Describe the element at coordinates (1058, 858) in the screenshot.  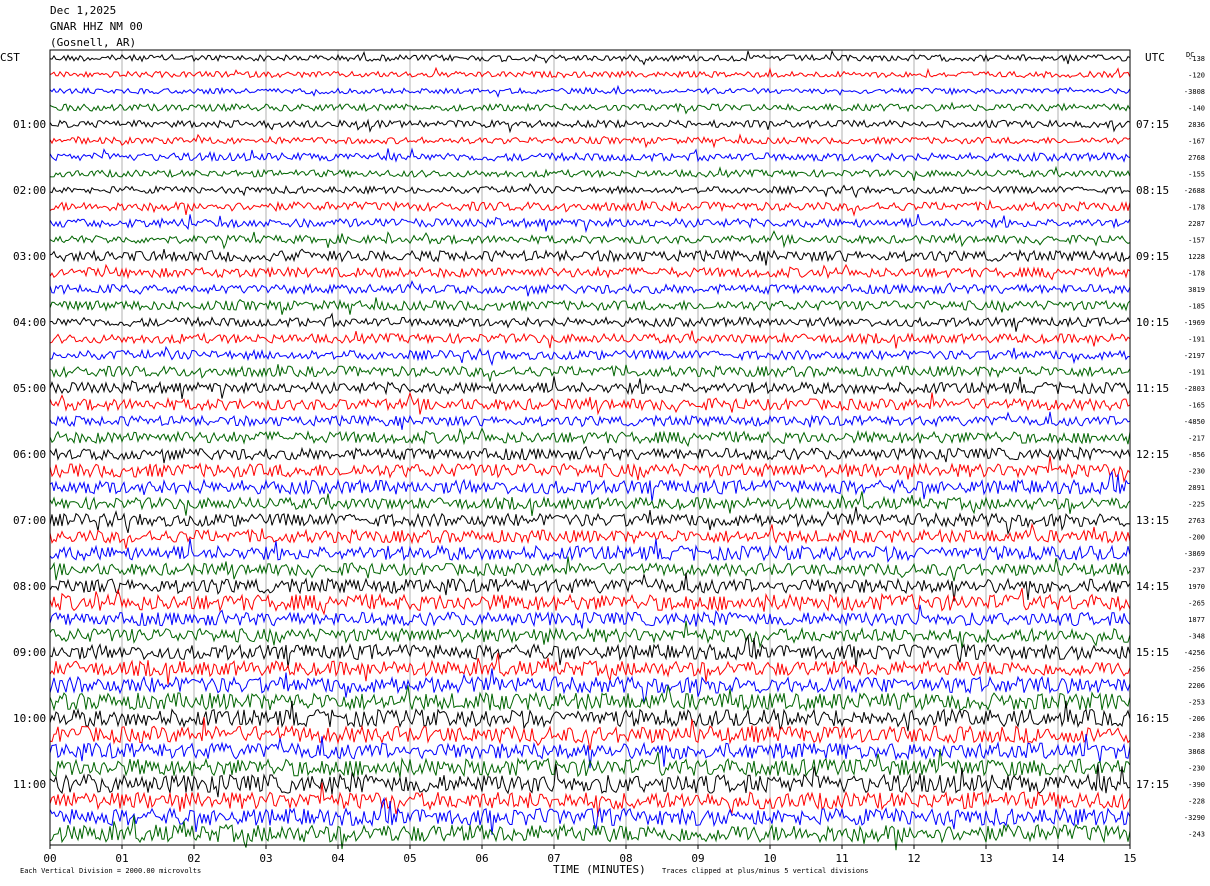
I see `x-tick-label: 14` at that location.